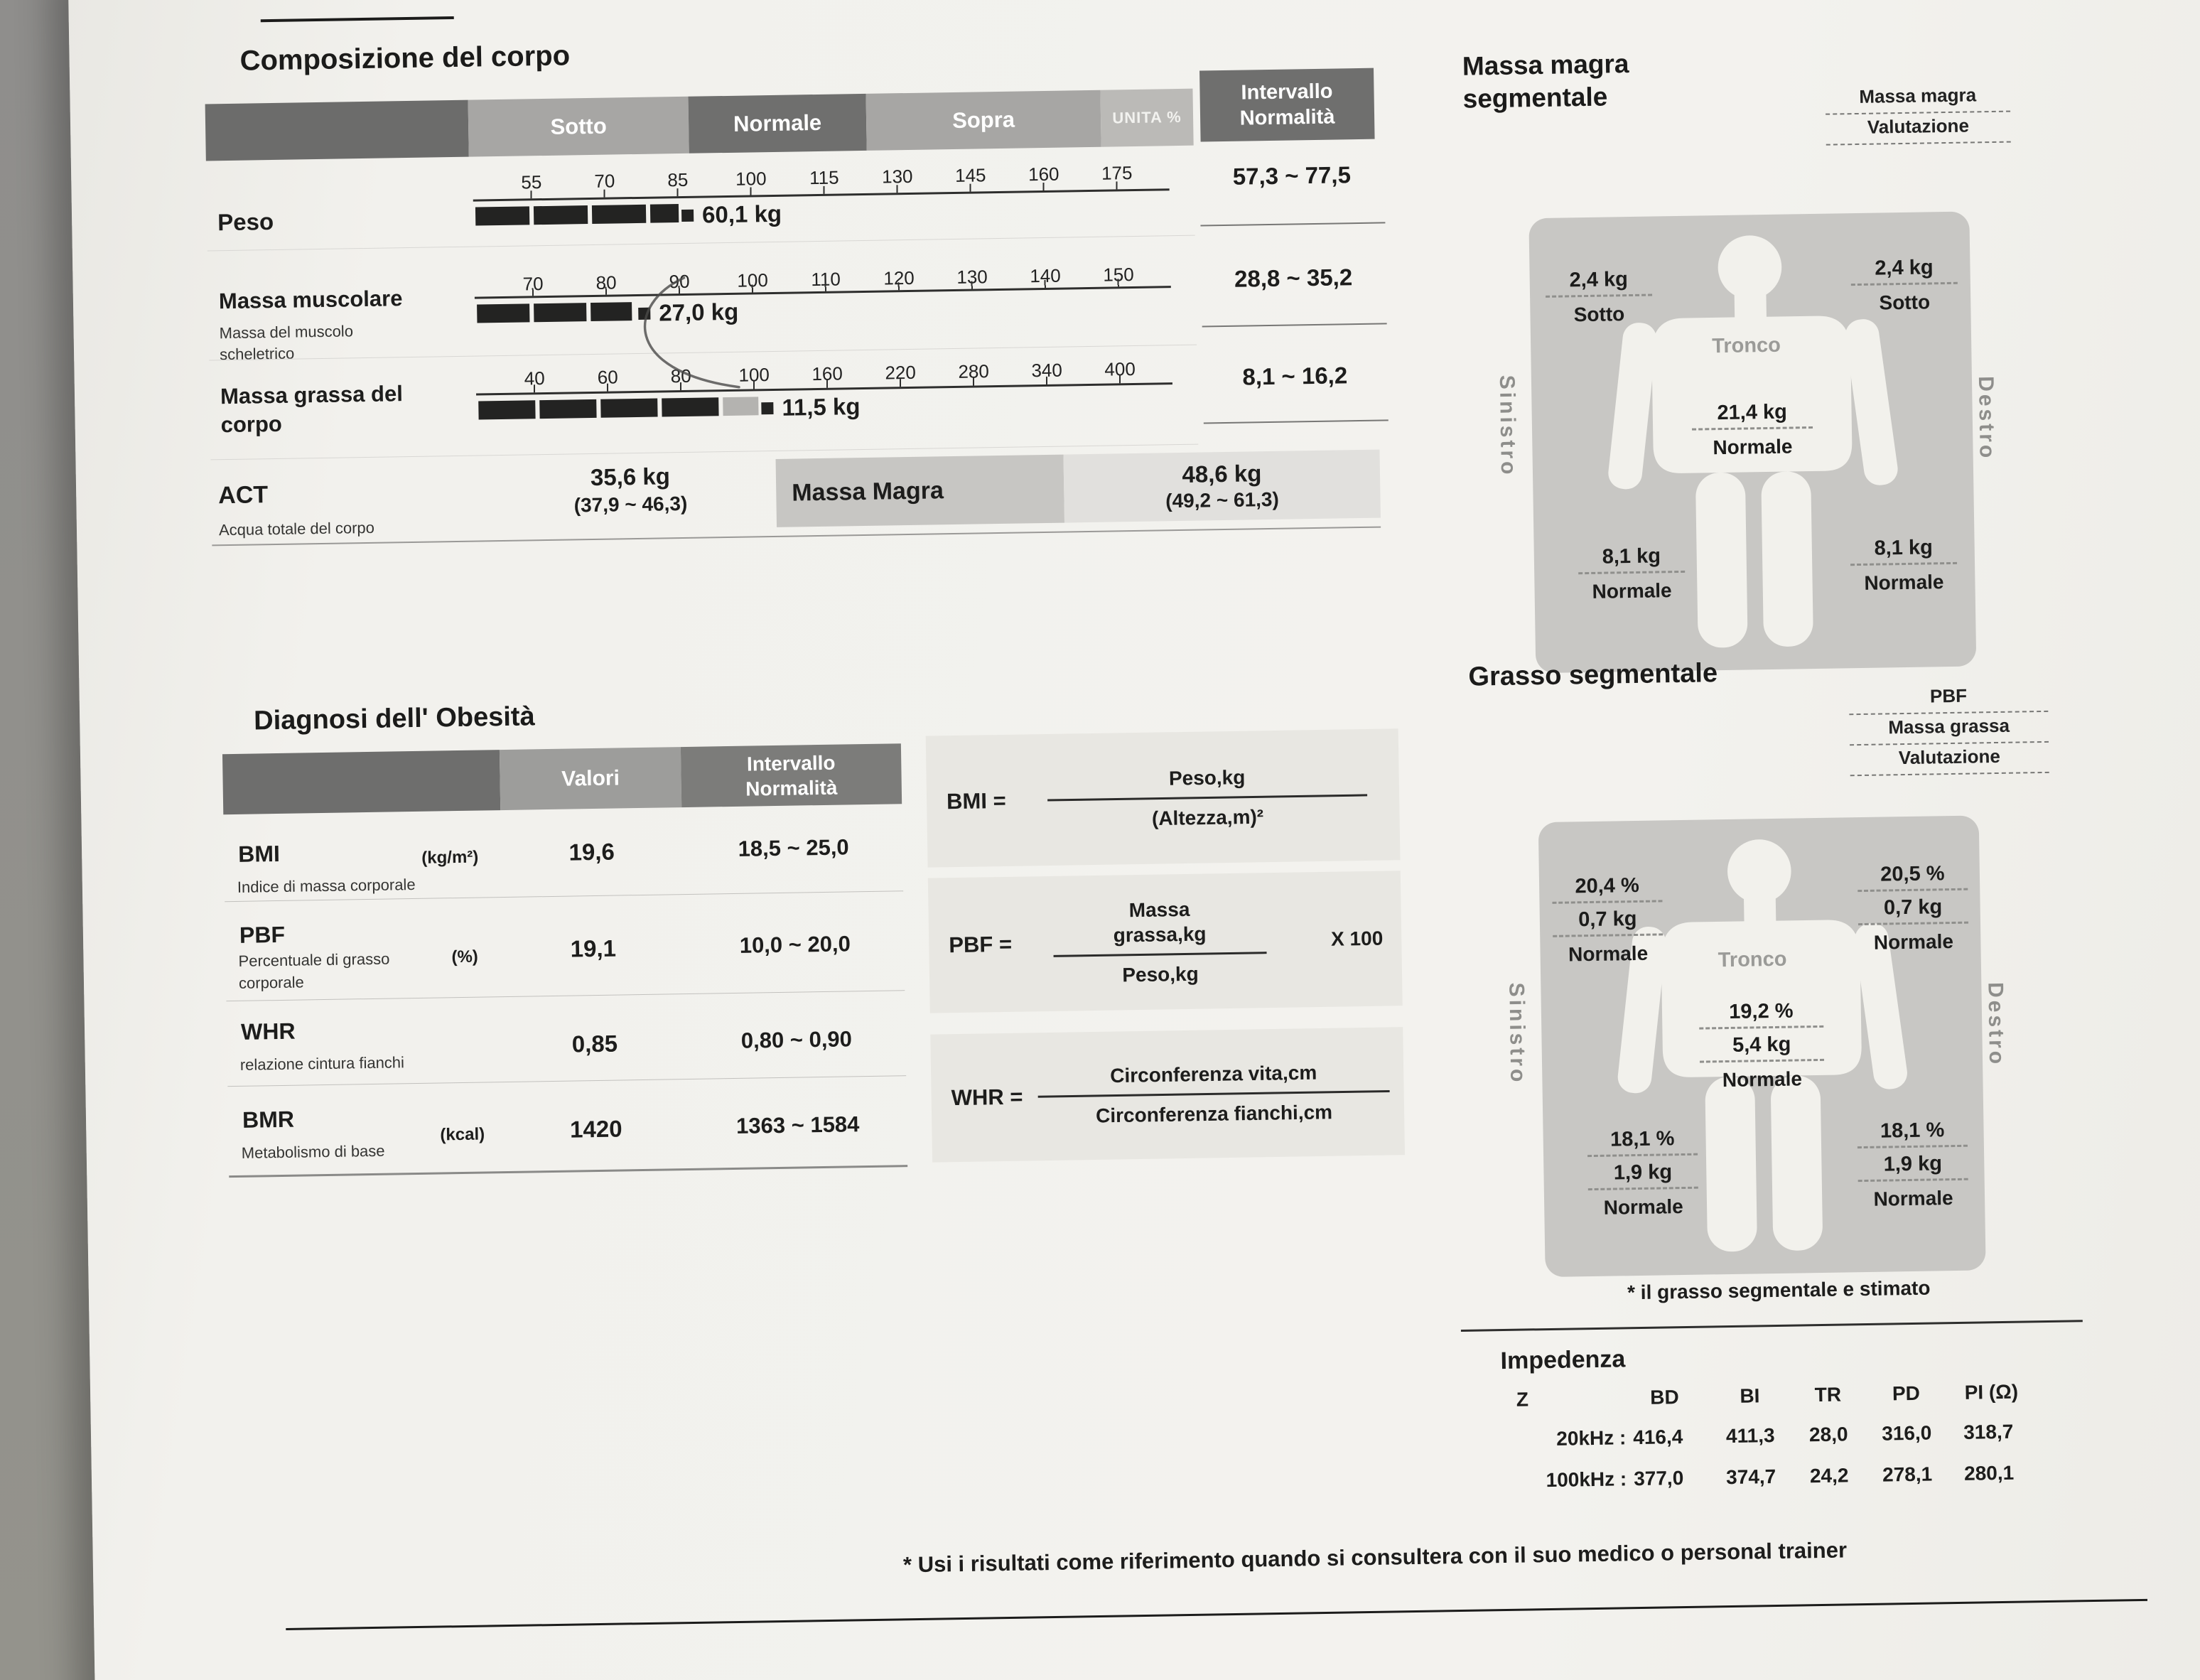 The image size is (2200, 1680). Describe the element at coordinates (462, 1134) in the screenshot. I see `bmr-unit: (kcal)` at that location.